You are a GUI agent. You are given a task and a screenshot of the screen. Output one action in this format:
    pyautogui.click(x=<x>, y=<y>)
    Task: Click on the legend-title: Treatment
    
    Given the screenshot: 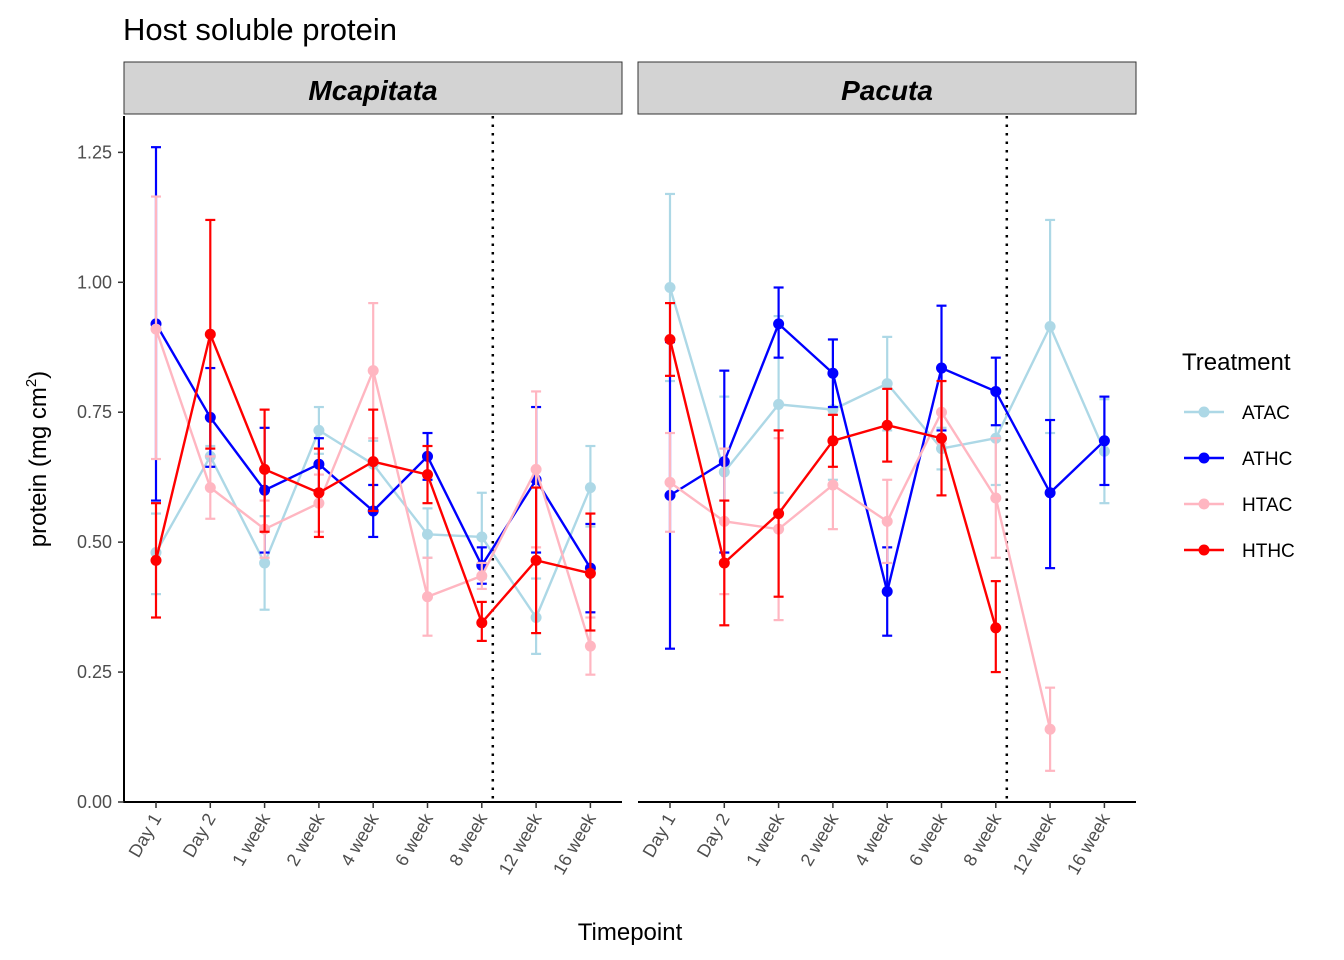 What is the action you would take?
    pyautogui.click(x=1236, y=362)
    